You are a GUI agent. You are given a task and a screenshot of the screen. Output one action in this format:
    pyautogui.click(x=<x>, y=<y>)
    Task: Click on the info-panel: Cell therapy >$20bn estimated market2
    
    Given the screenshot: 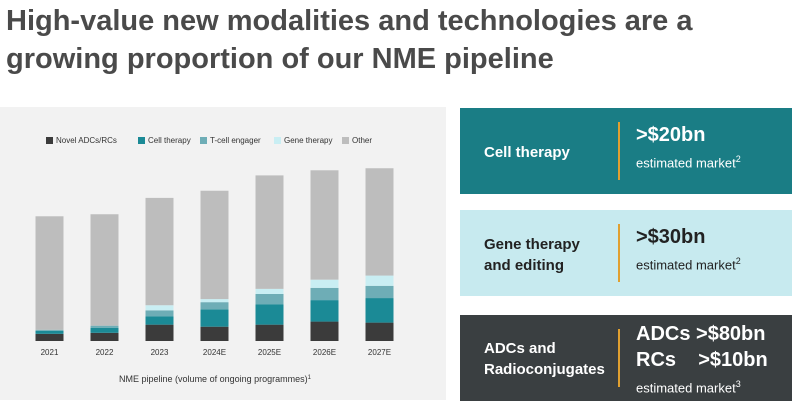 What is the action you would take?
    pyautogui.click(x=626, y=151)
    